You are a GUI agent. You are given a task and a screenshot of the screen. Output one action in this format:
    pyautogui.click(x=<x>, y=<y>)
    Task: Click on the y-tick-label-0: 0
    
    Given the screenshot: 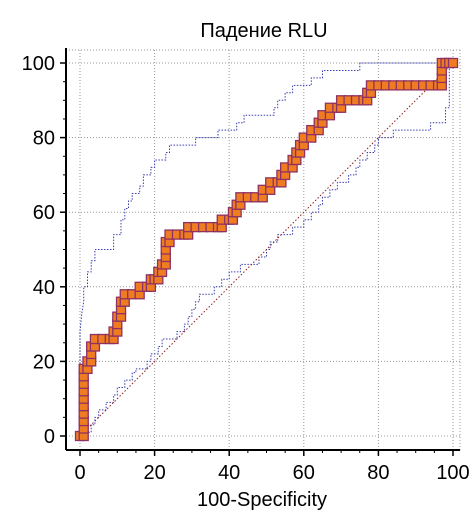 What is the action you would take?
    pyautogui.click(x=49, y=437)
    